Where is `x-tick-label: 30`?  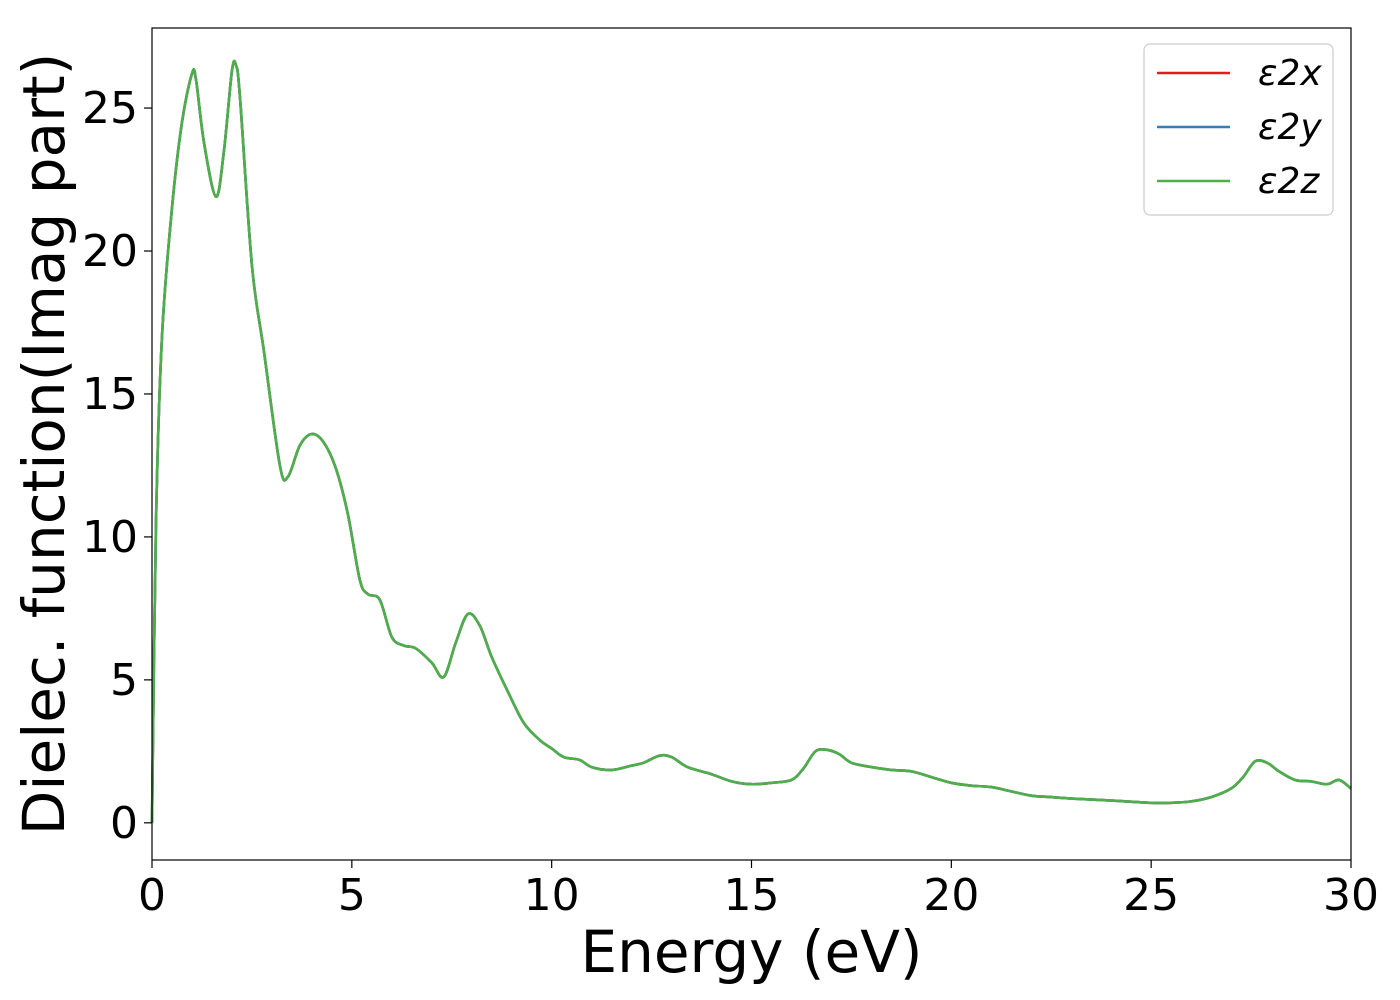 x-tick-label: 30 is located at coordinates (1351, 895).